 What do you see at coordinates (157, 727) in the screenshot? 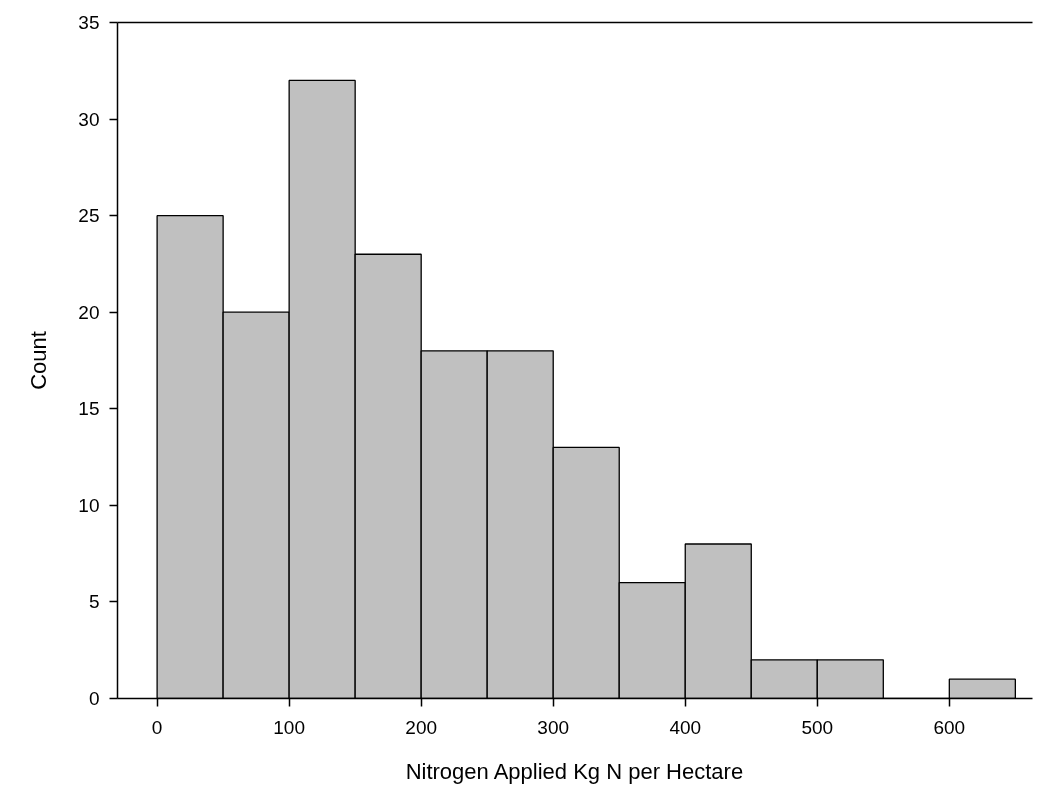
I see `x-tick-label: 0` at bounding box center [157, 727].